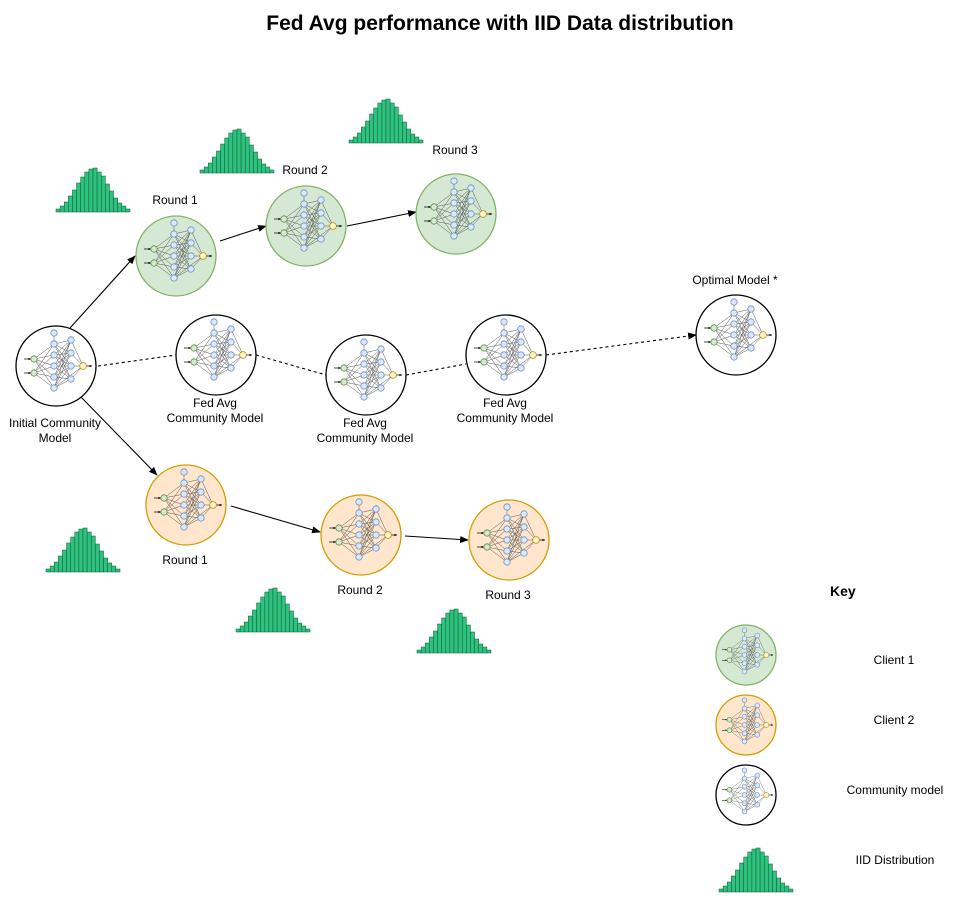 The image size is (960, 900). What do you see at coordinates (291, 365) in the screenshot?
I see `edge-fedavg1-to-fedavg2` at bounding box center [291, 365].